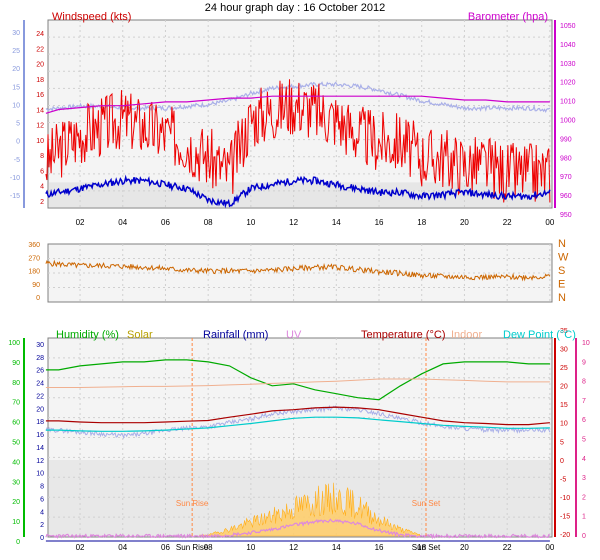 The image size is (600, 560). Describe the element at coordinates (403, 335) in the screenshot. I see `temperature-legend-label: Temperature (°C)` at that location.